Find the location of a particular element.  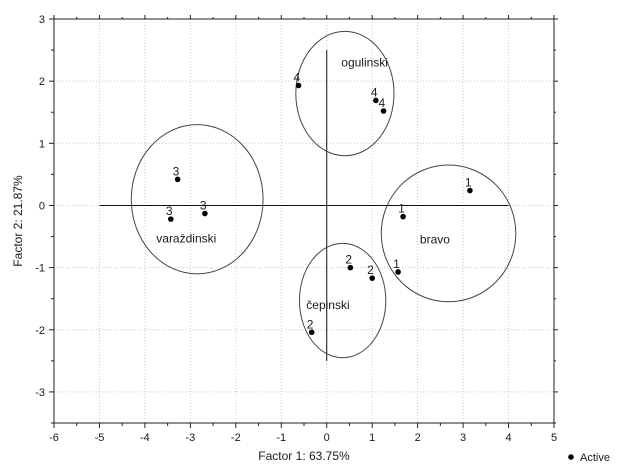

x-tick-label: 1 is located at coordinates (372, 438).